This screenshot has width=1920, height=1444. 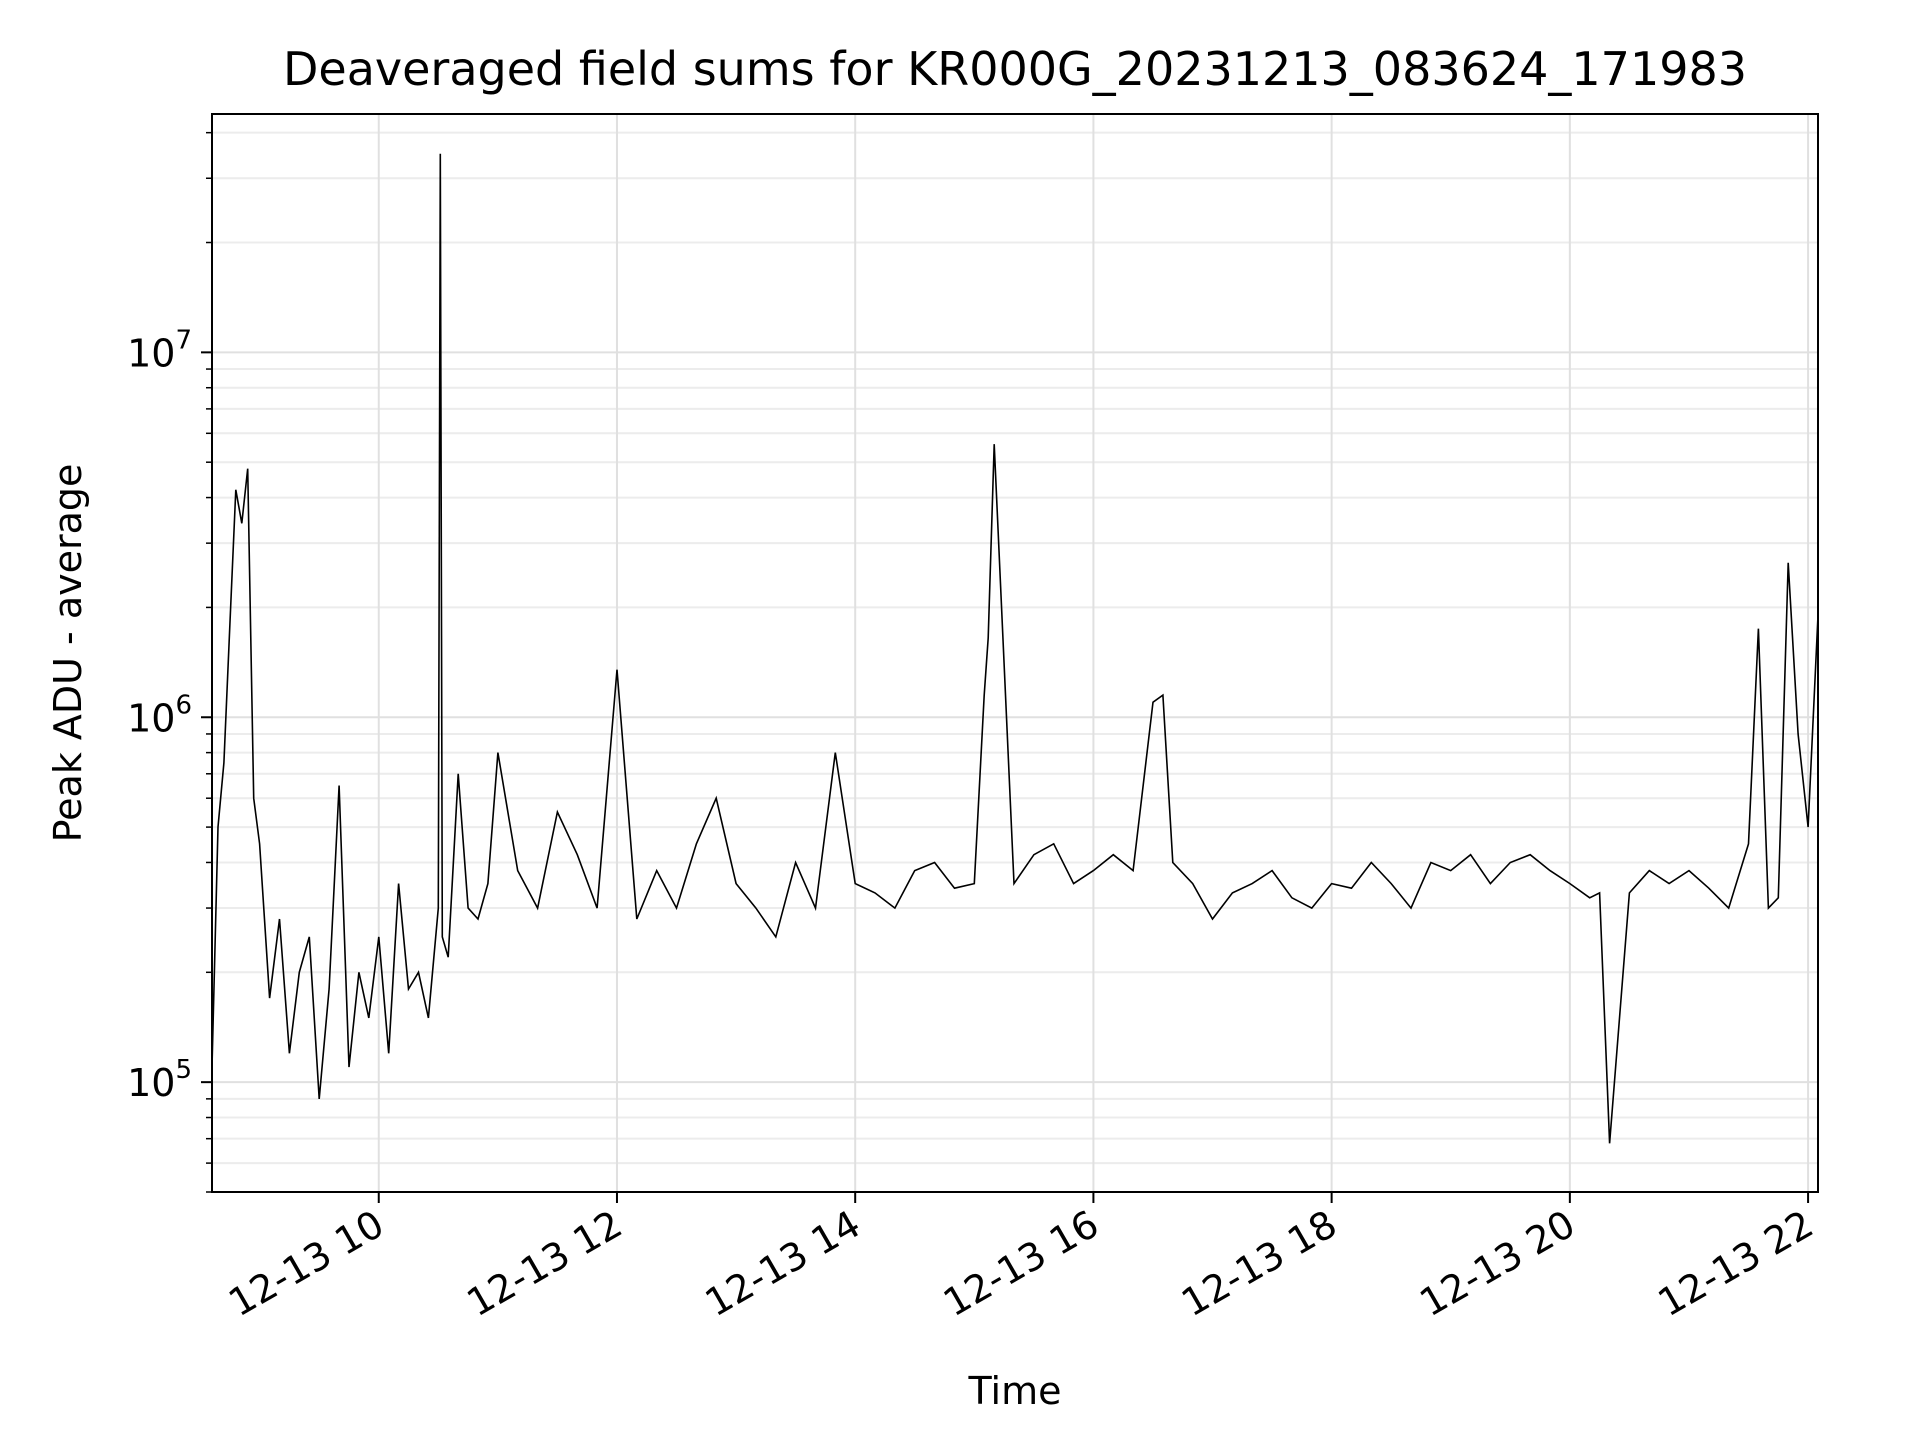 I want to click on y-axis-label: Peak ADU - average, so click(x=68, y=653).